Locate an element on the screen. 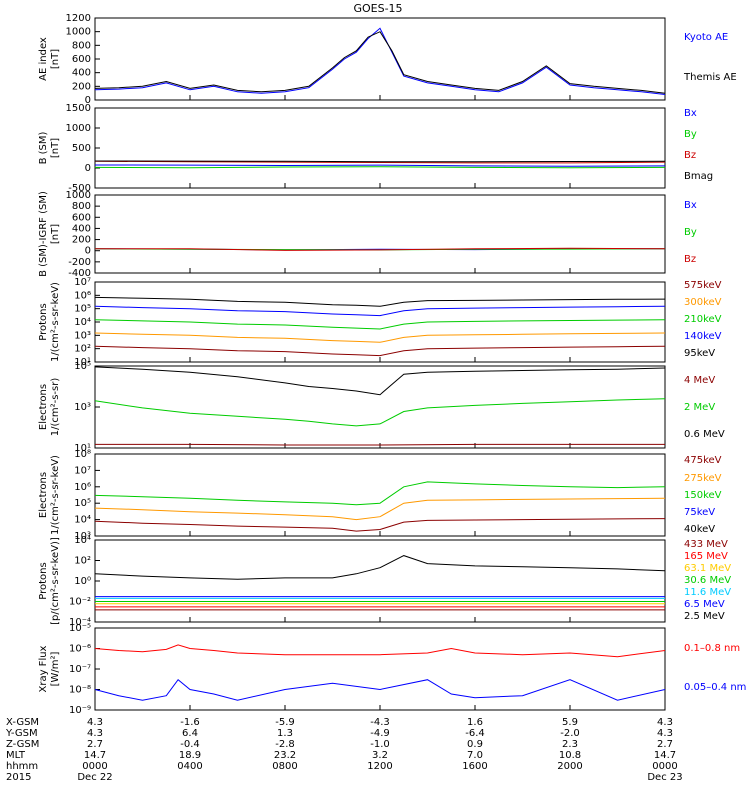  legend-entry: 575keV is located at coordinates (703, 285).